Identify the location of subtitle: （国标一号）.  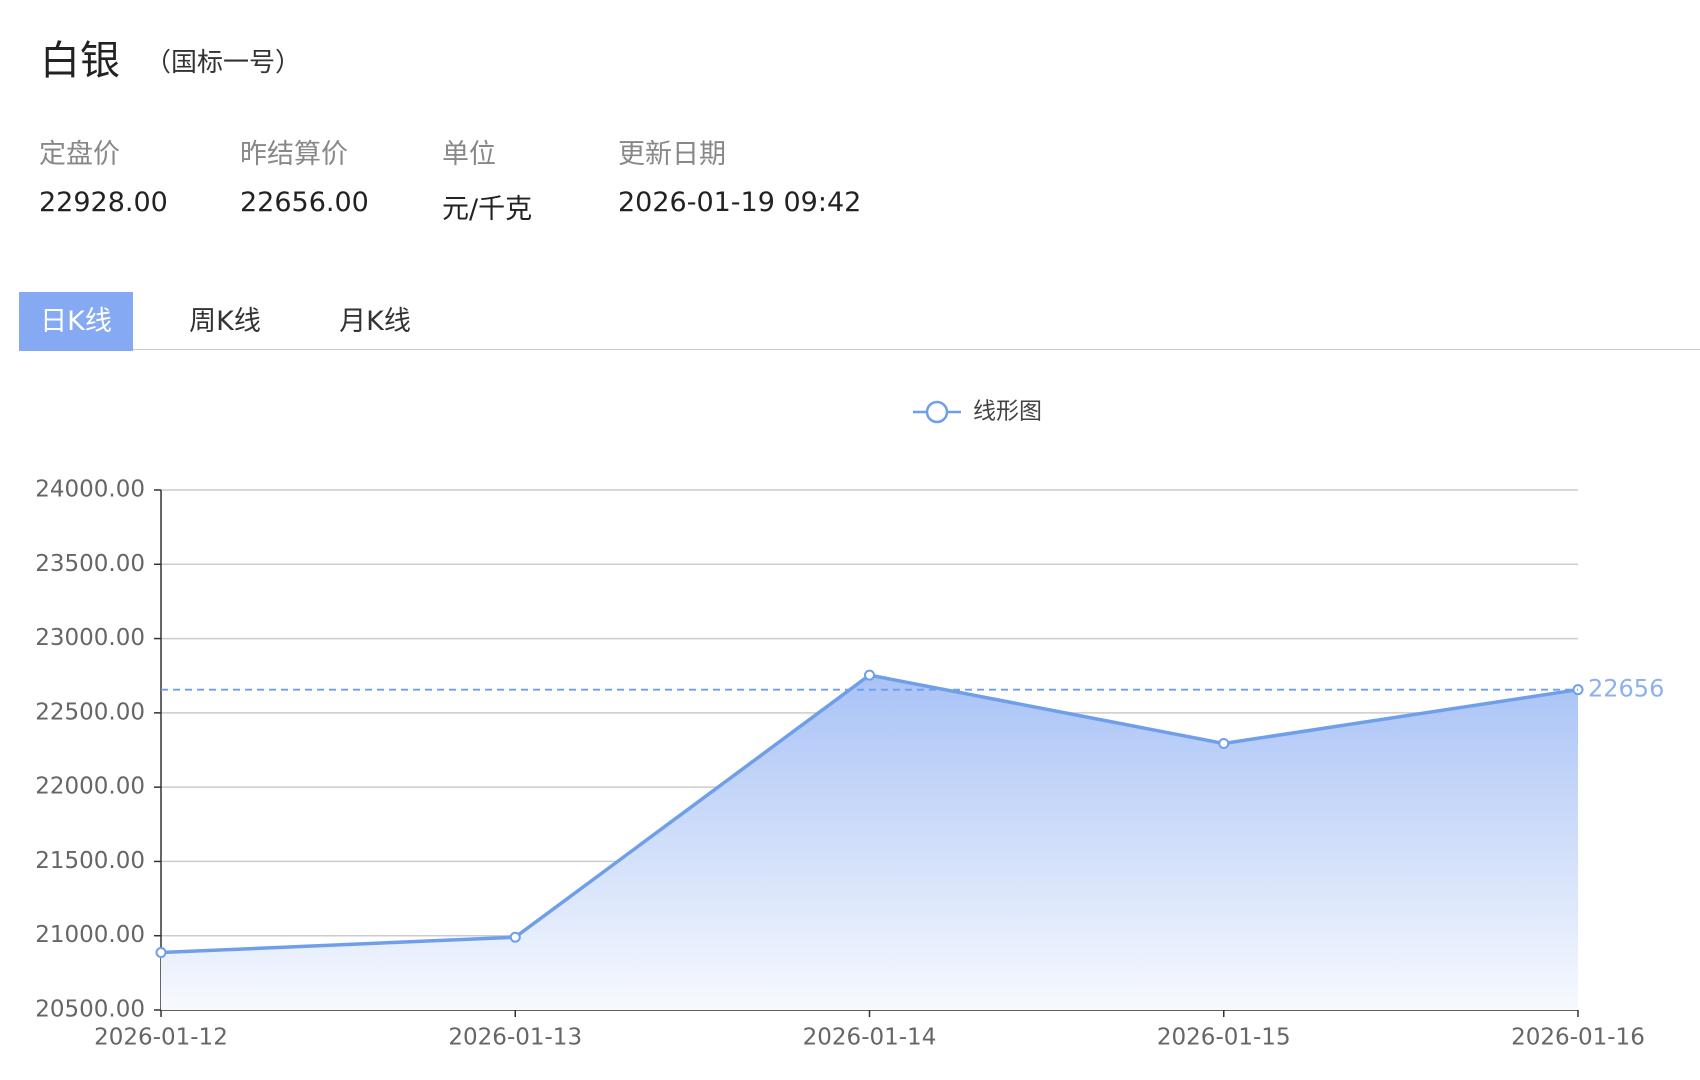
(223, 63).